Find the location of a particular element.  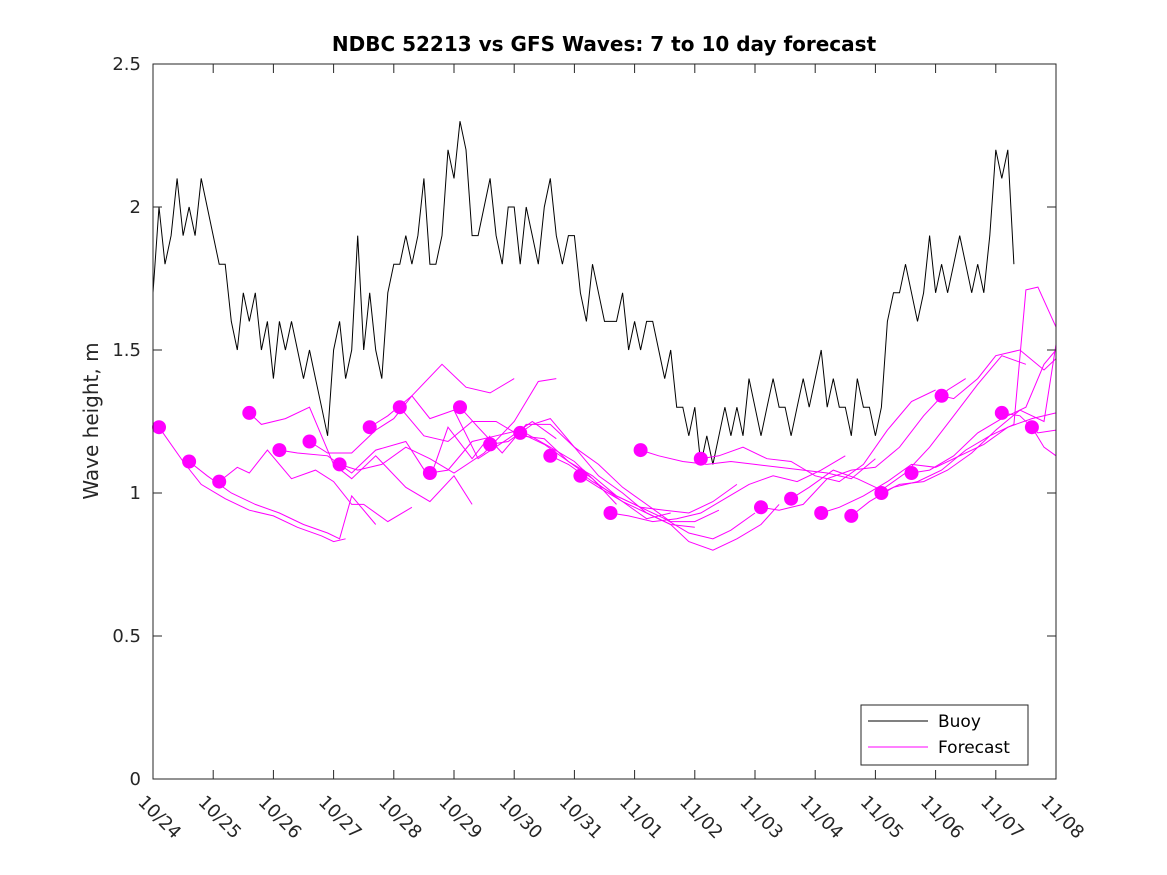

y-tick-label: 0.5 is located at coordinates (126, 636).